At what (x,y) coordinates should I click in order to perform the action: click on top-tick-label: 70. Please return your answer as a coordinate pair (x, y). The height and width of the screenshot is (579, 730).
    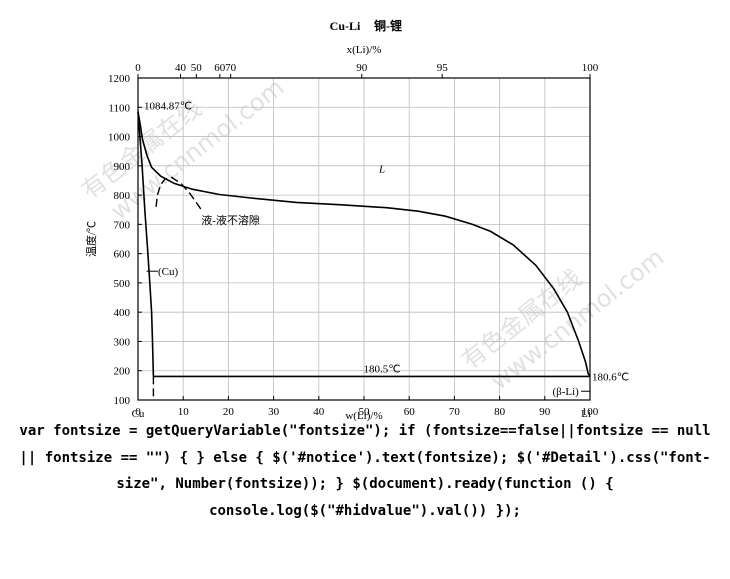
    Looking at the image, I should click on (231, 68).